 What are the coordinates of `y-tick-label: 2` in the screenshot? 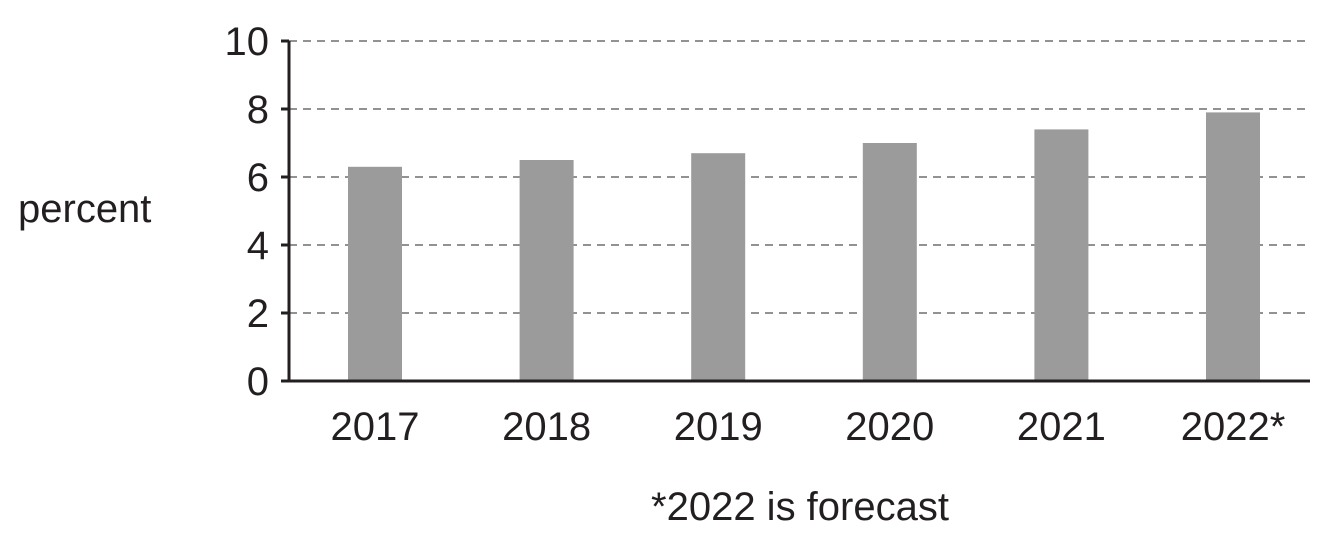 It's located at (258, 314).